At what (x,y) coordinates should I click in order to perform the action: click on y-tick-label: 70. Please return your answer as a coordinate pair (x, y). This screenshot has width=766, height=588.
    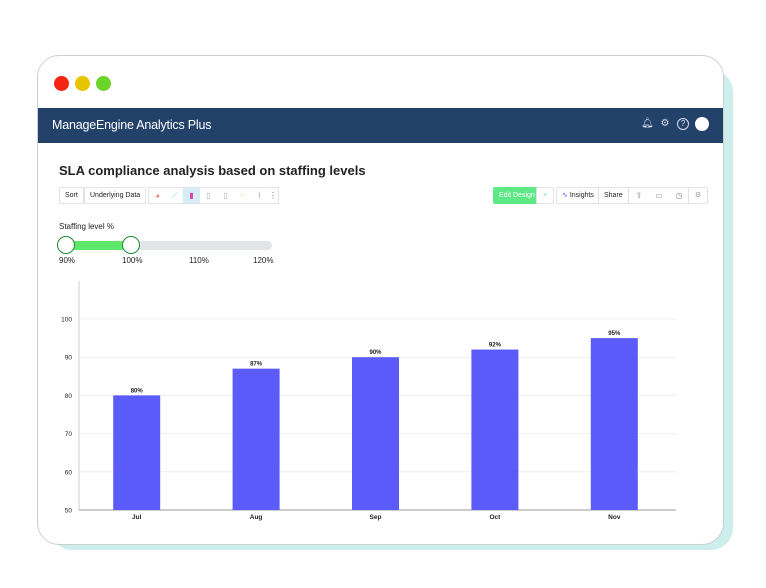
    Looking at the image, I should click on (69, 434).